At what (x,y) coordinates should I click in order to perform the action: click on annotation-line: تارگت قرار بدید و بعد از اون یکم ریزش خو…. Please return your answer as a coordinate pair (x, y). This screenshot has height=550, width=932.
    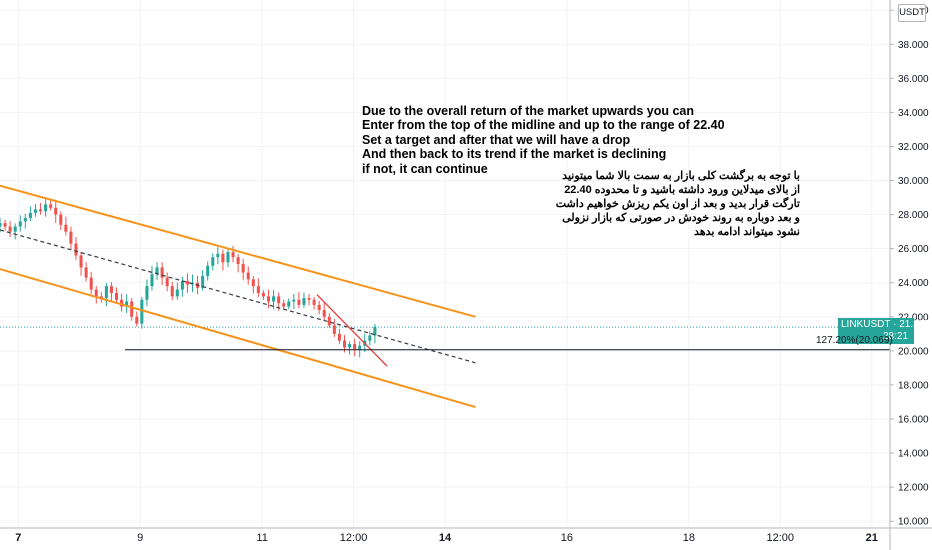
    Looking at the image, I should click on (677, 204).